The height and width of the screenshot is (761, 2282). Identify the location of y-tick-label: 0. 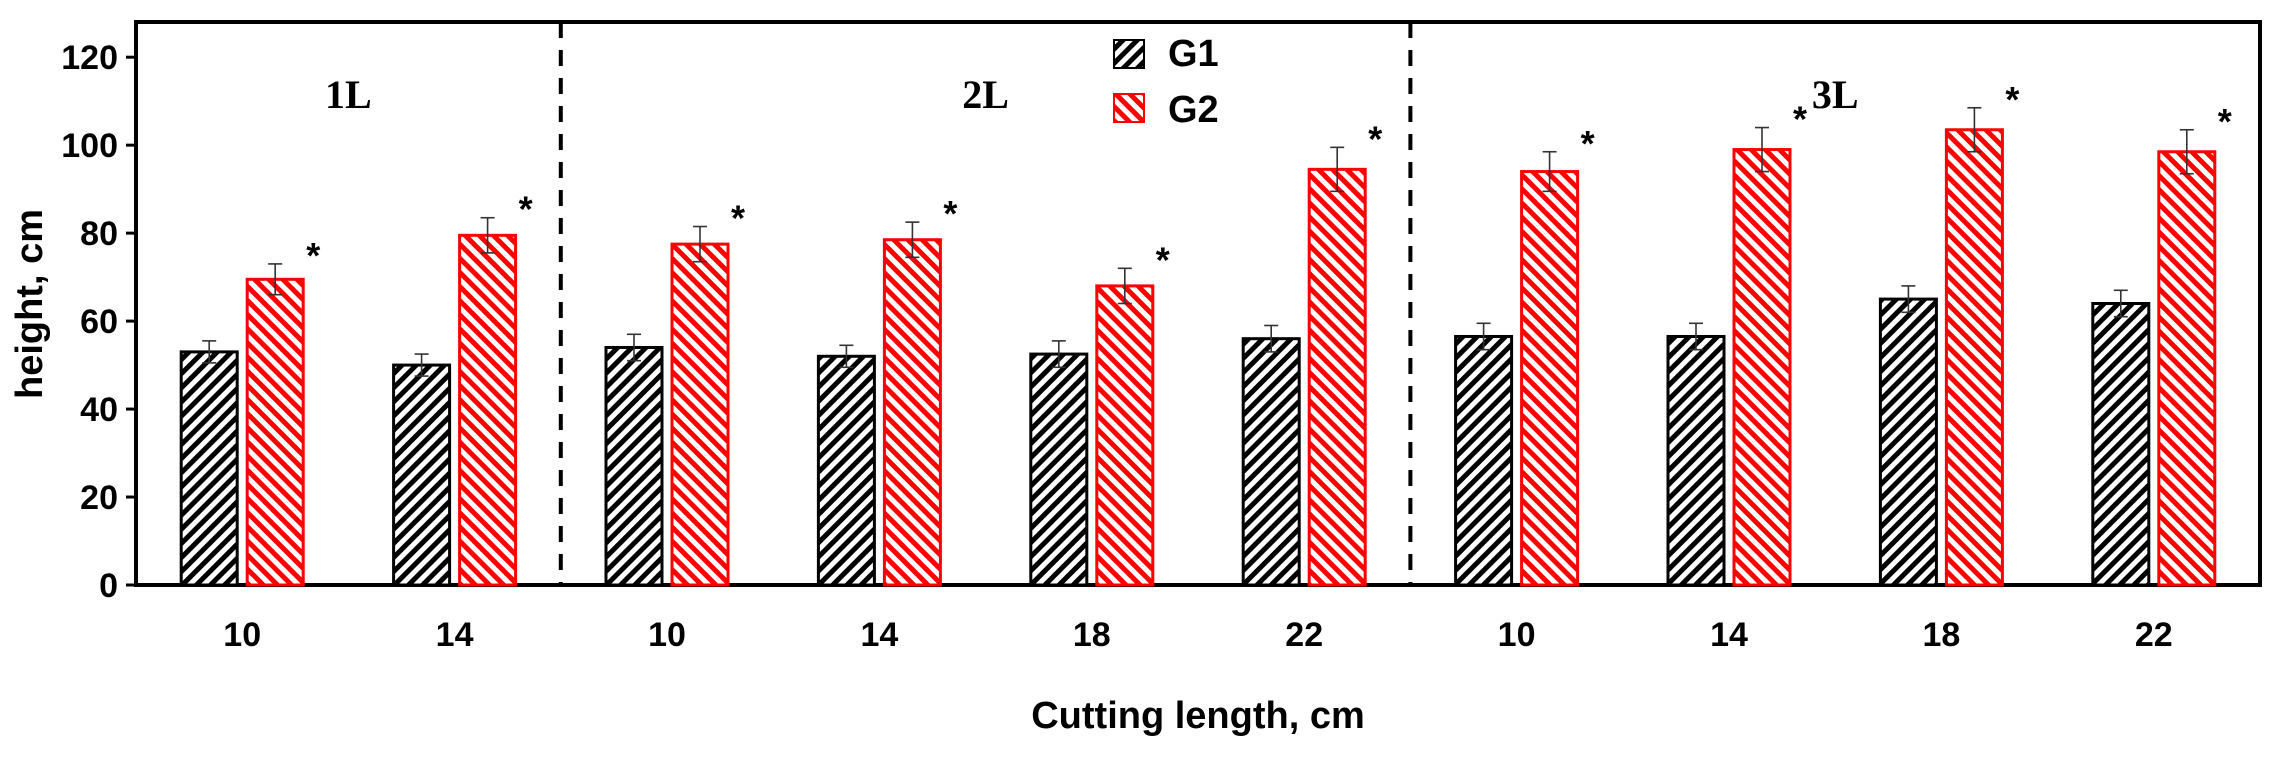
(108, 586).